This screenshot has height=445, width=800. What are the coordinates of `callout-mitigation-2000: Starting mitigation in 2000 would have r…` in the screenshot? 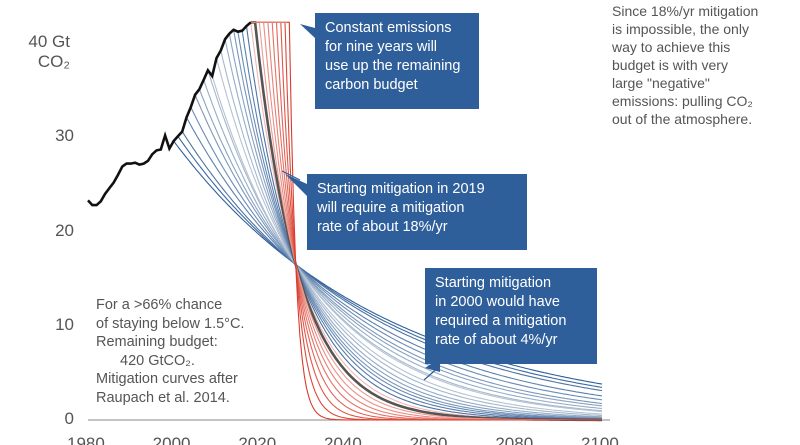 It's located at (511, 316).